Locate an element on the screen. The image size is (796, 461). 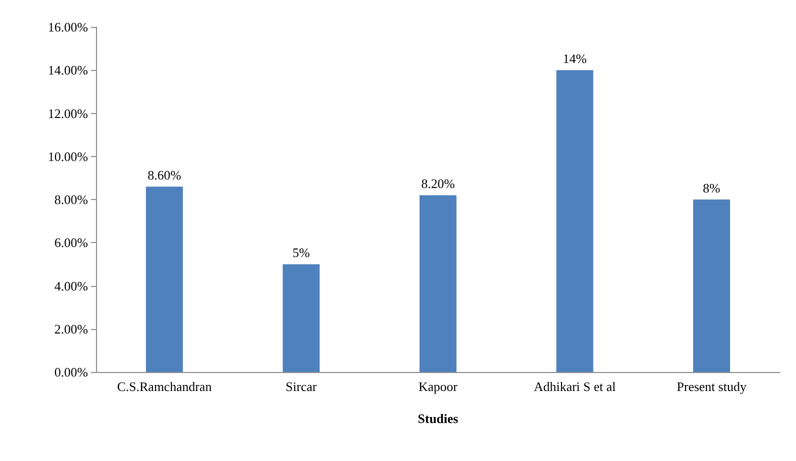
y-tick-label: 8.00% is located at coordinates (71, 199).